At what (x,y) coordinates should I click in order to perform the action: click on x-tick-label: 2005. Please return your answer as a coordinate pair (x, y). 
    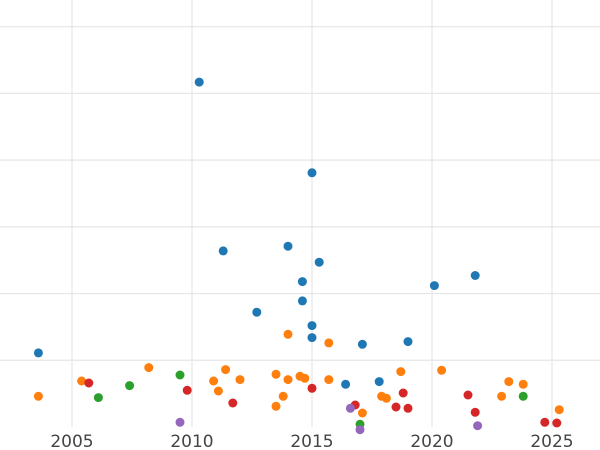
    Looking at the image, I should click on (71, 441).